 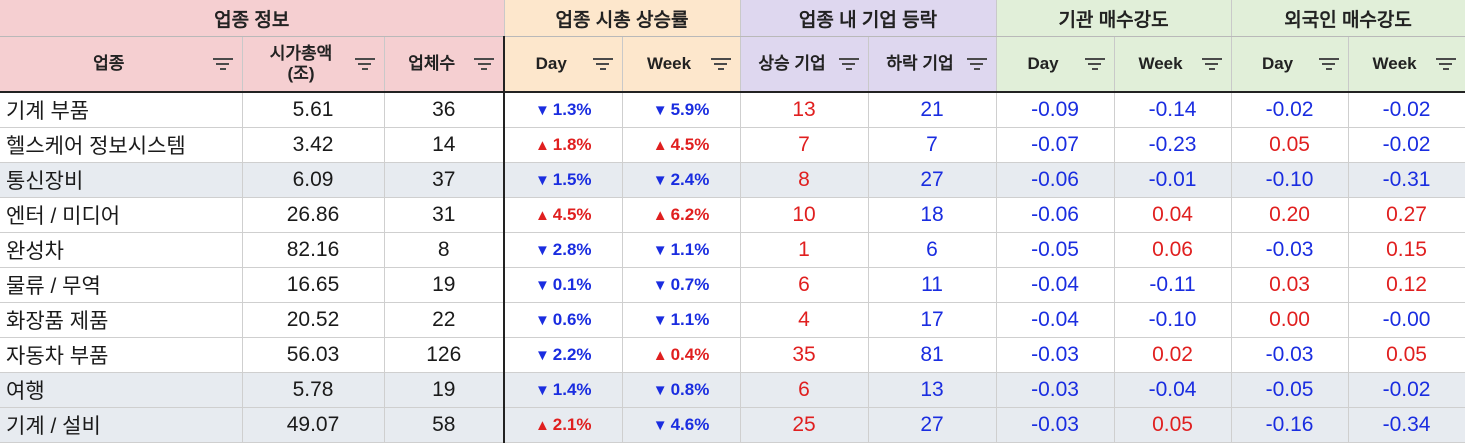 I want to click on col-market-cap: 시가총액 (조), so click(x=313, y=64).